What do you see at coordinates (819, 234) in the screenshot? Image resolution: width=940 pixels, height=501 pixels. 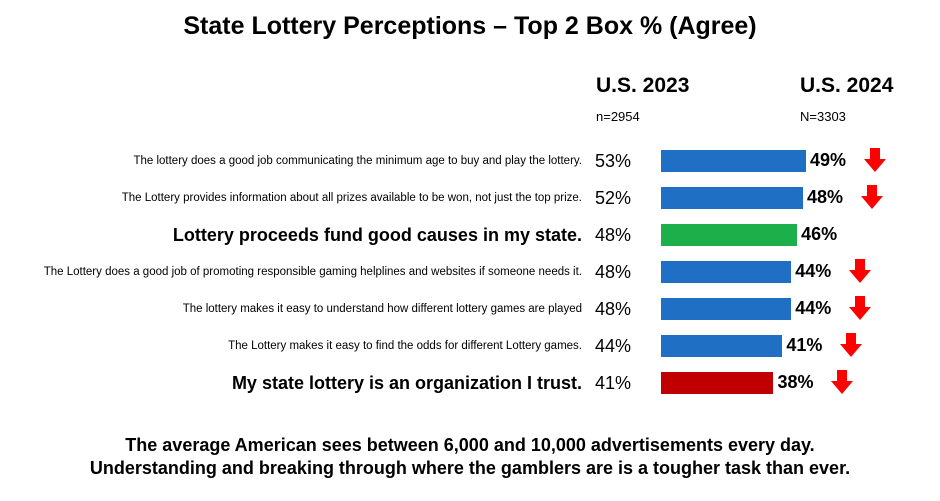 I see `value-2024: 46%` at bounding box center [819, 234].